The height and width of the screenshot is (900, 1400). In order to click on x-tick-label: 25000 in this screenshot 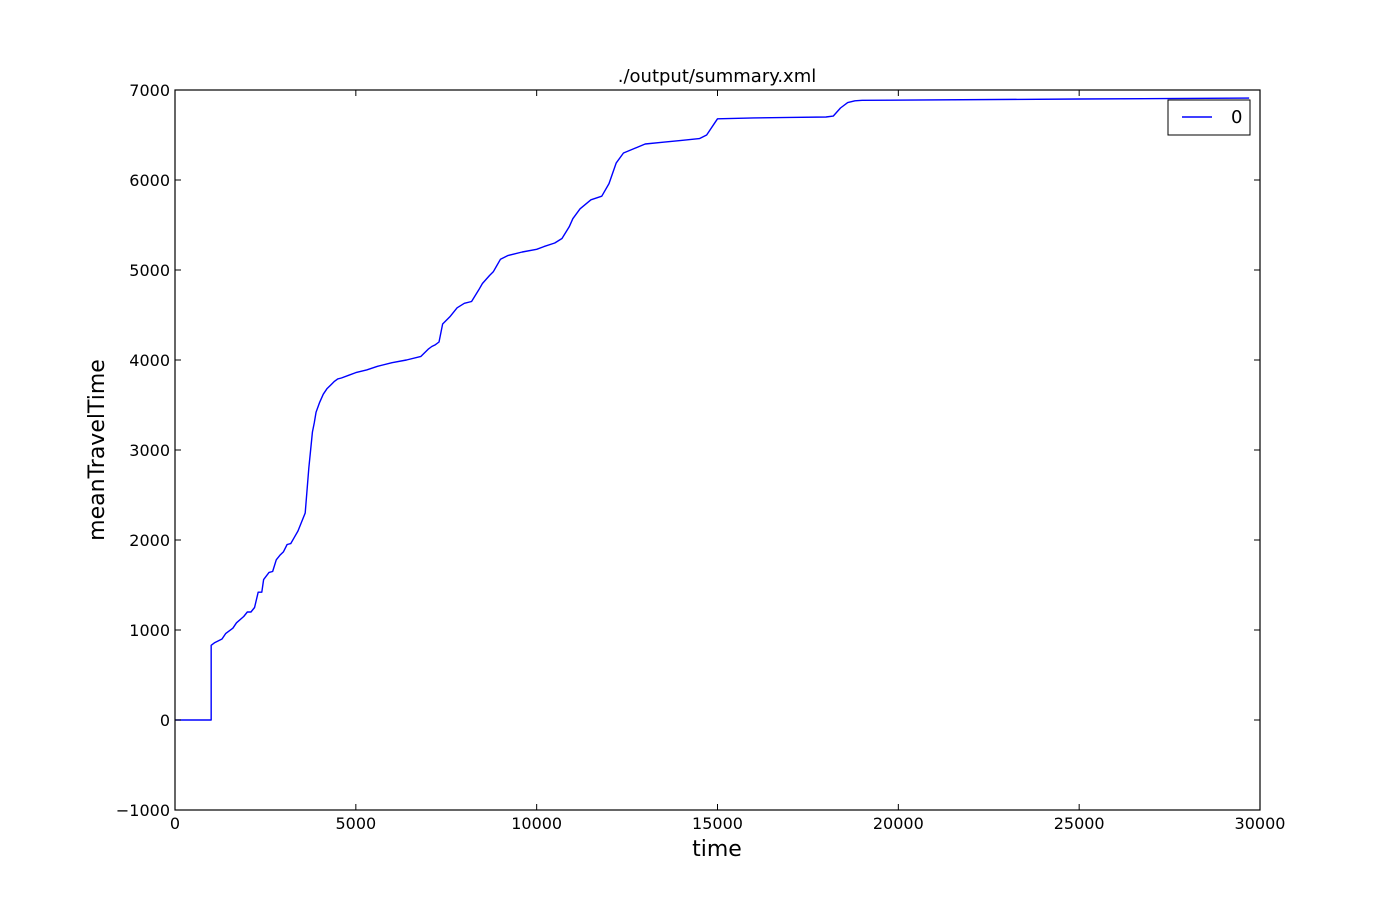, I will do `click(1079, 823)`.